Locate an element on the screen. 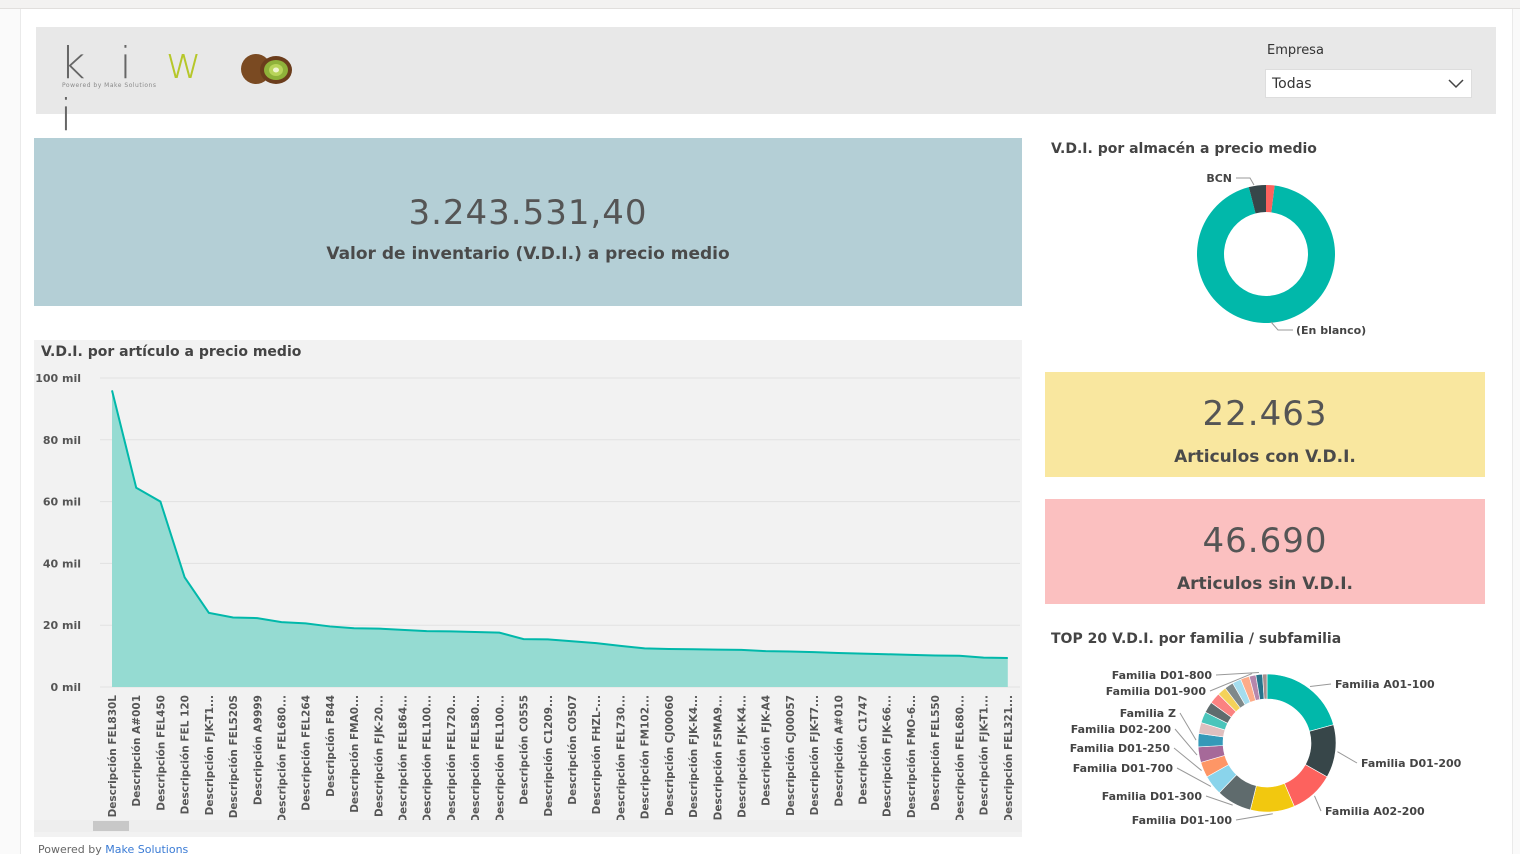 Image resolution: width=1520 pixels, height=856 pixels. family-slice-label: Familia D01-200 is located at coordinates (1411, 763).